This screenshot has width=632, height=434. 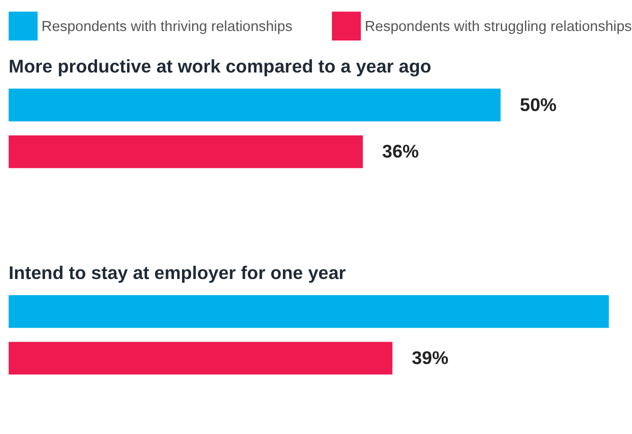 What do you see at coordinates (400, 151) in the screenshot?
I see `data-label: 36%` at bounding box center [400, 151].